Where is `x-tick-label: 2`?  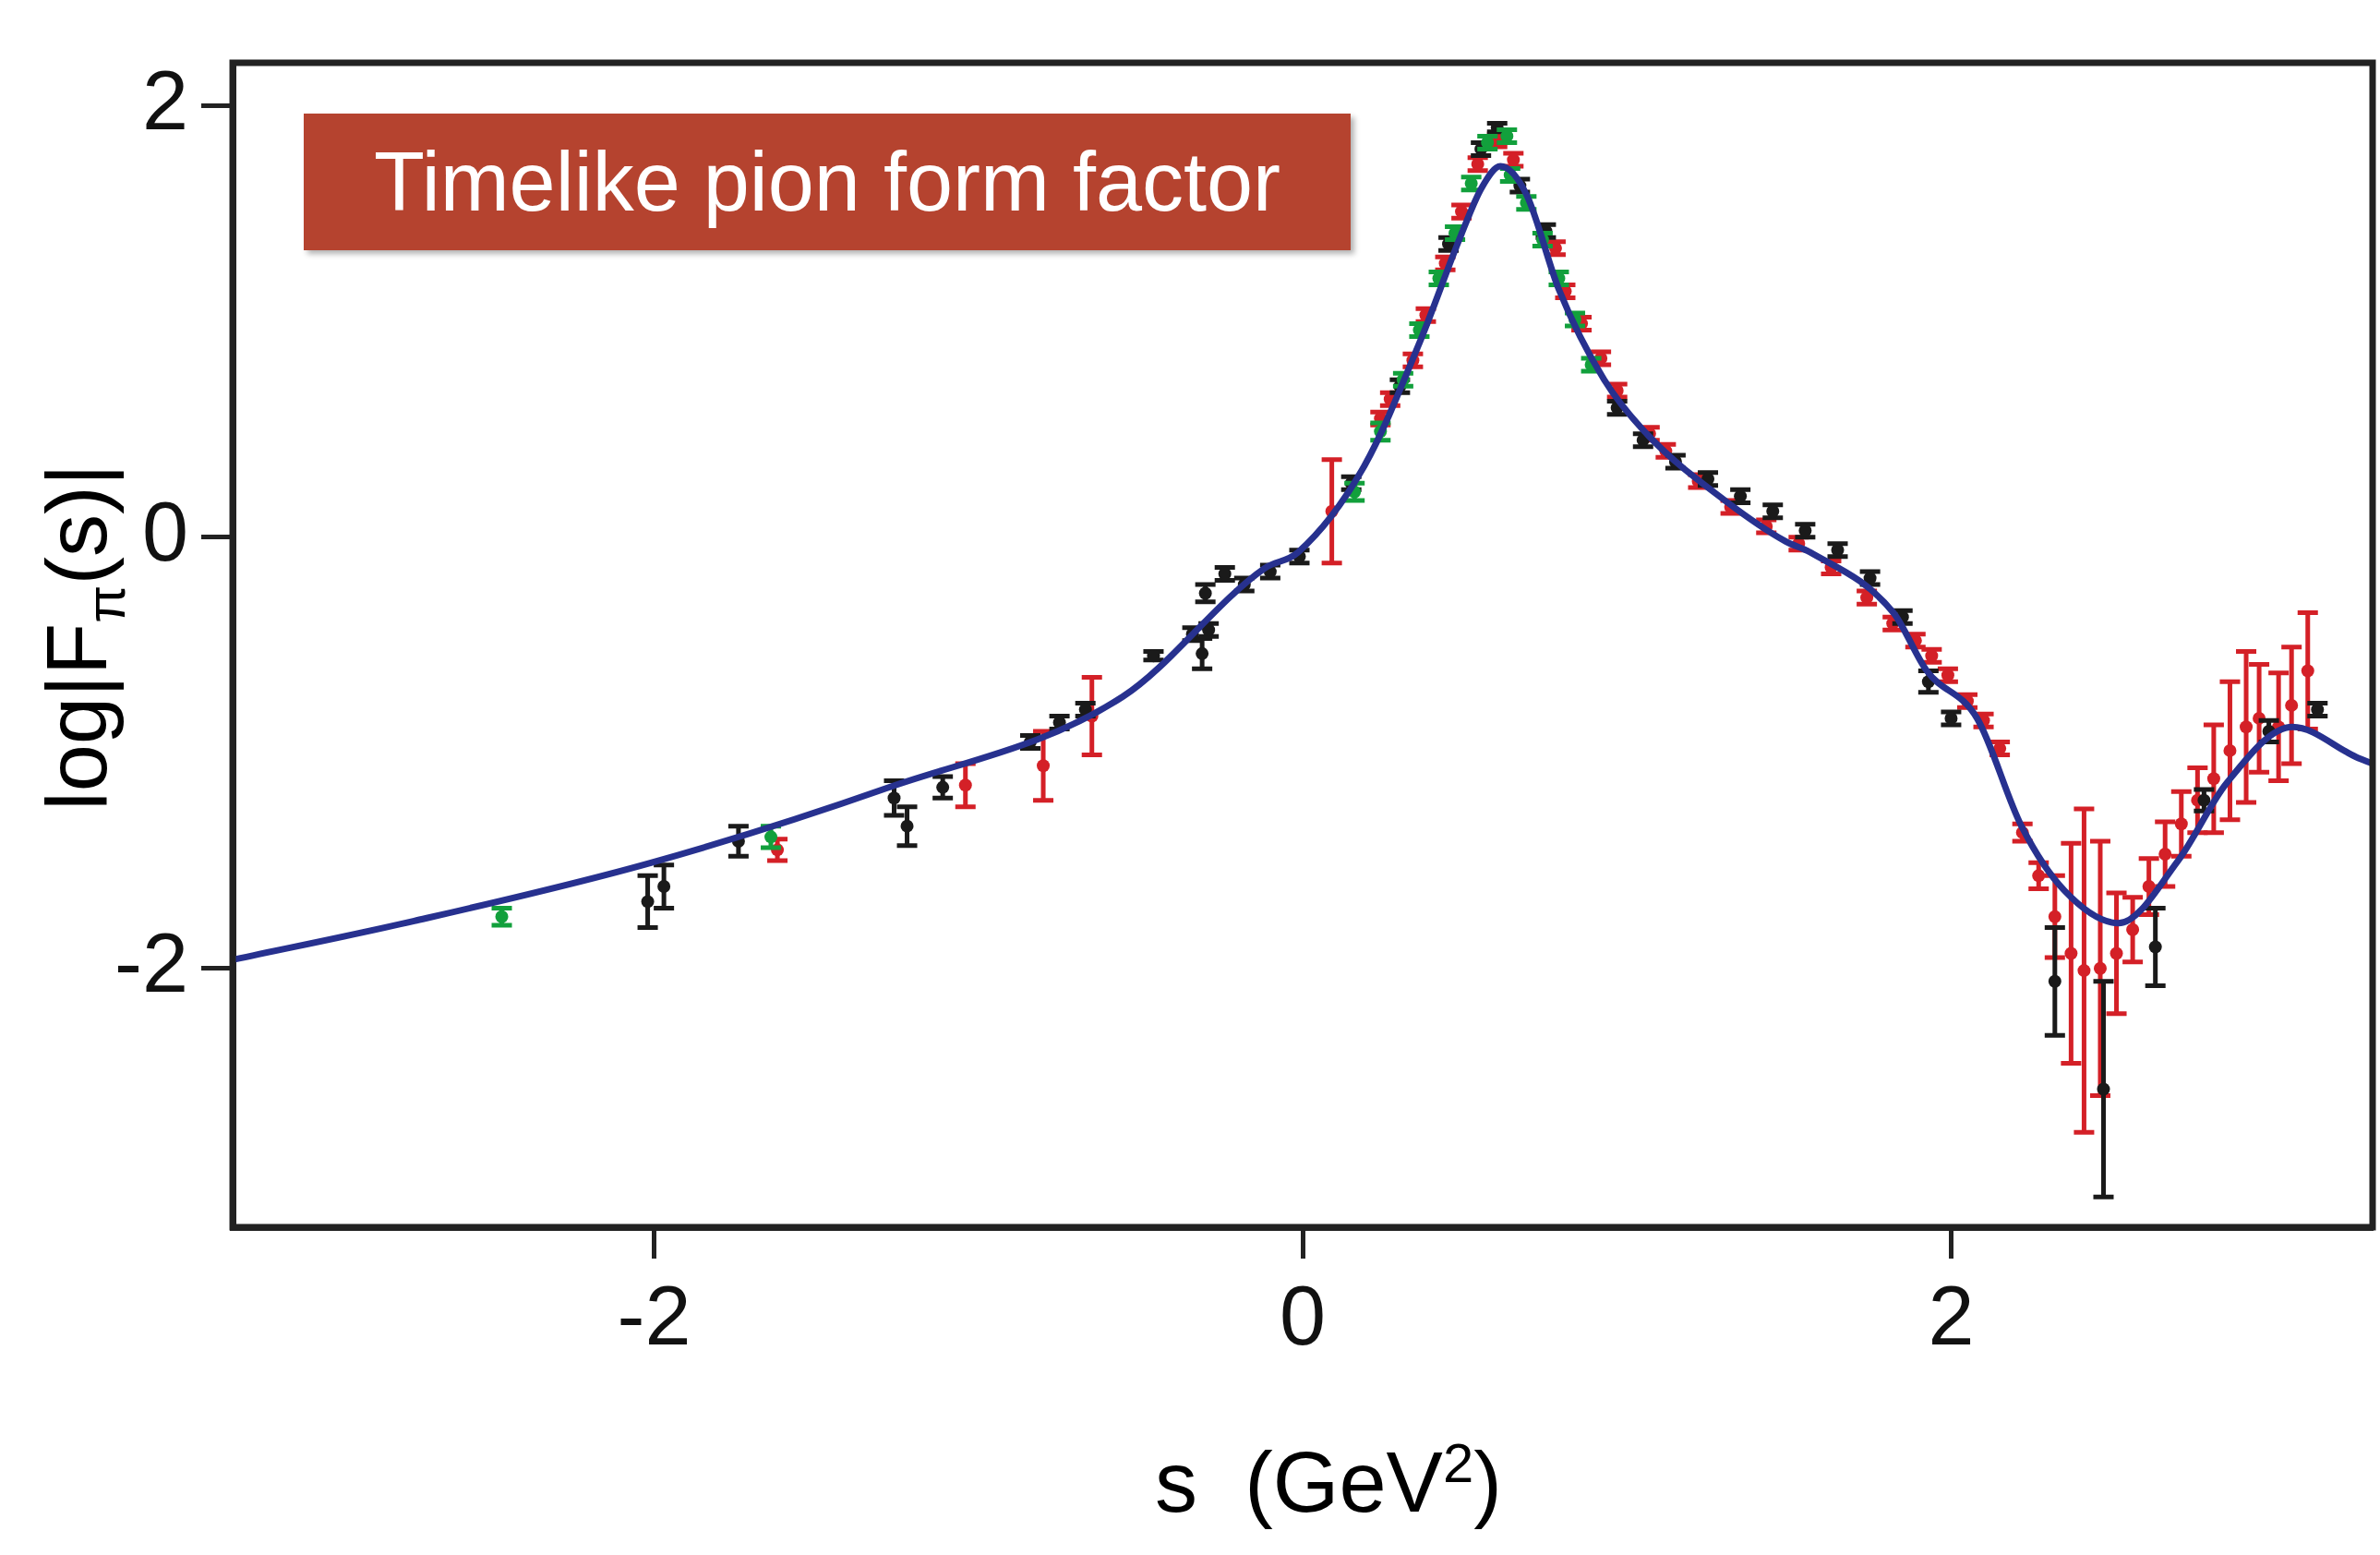
x-tick-label: 2 is located at coordinates (1951, 1316).